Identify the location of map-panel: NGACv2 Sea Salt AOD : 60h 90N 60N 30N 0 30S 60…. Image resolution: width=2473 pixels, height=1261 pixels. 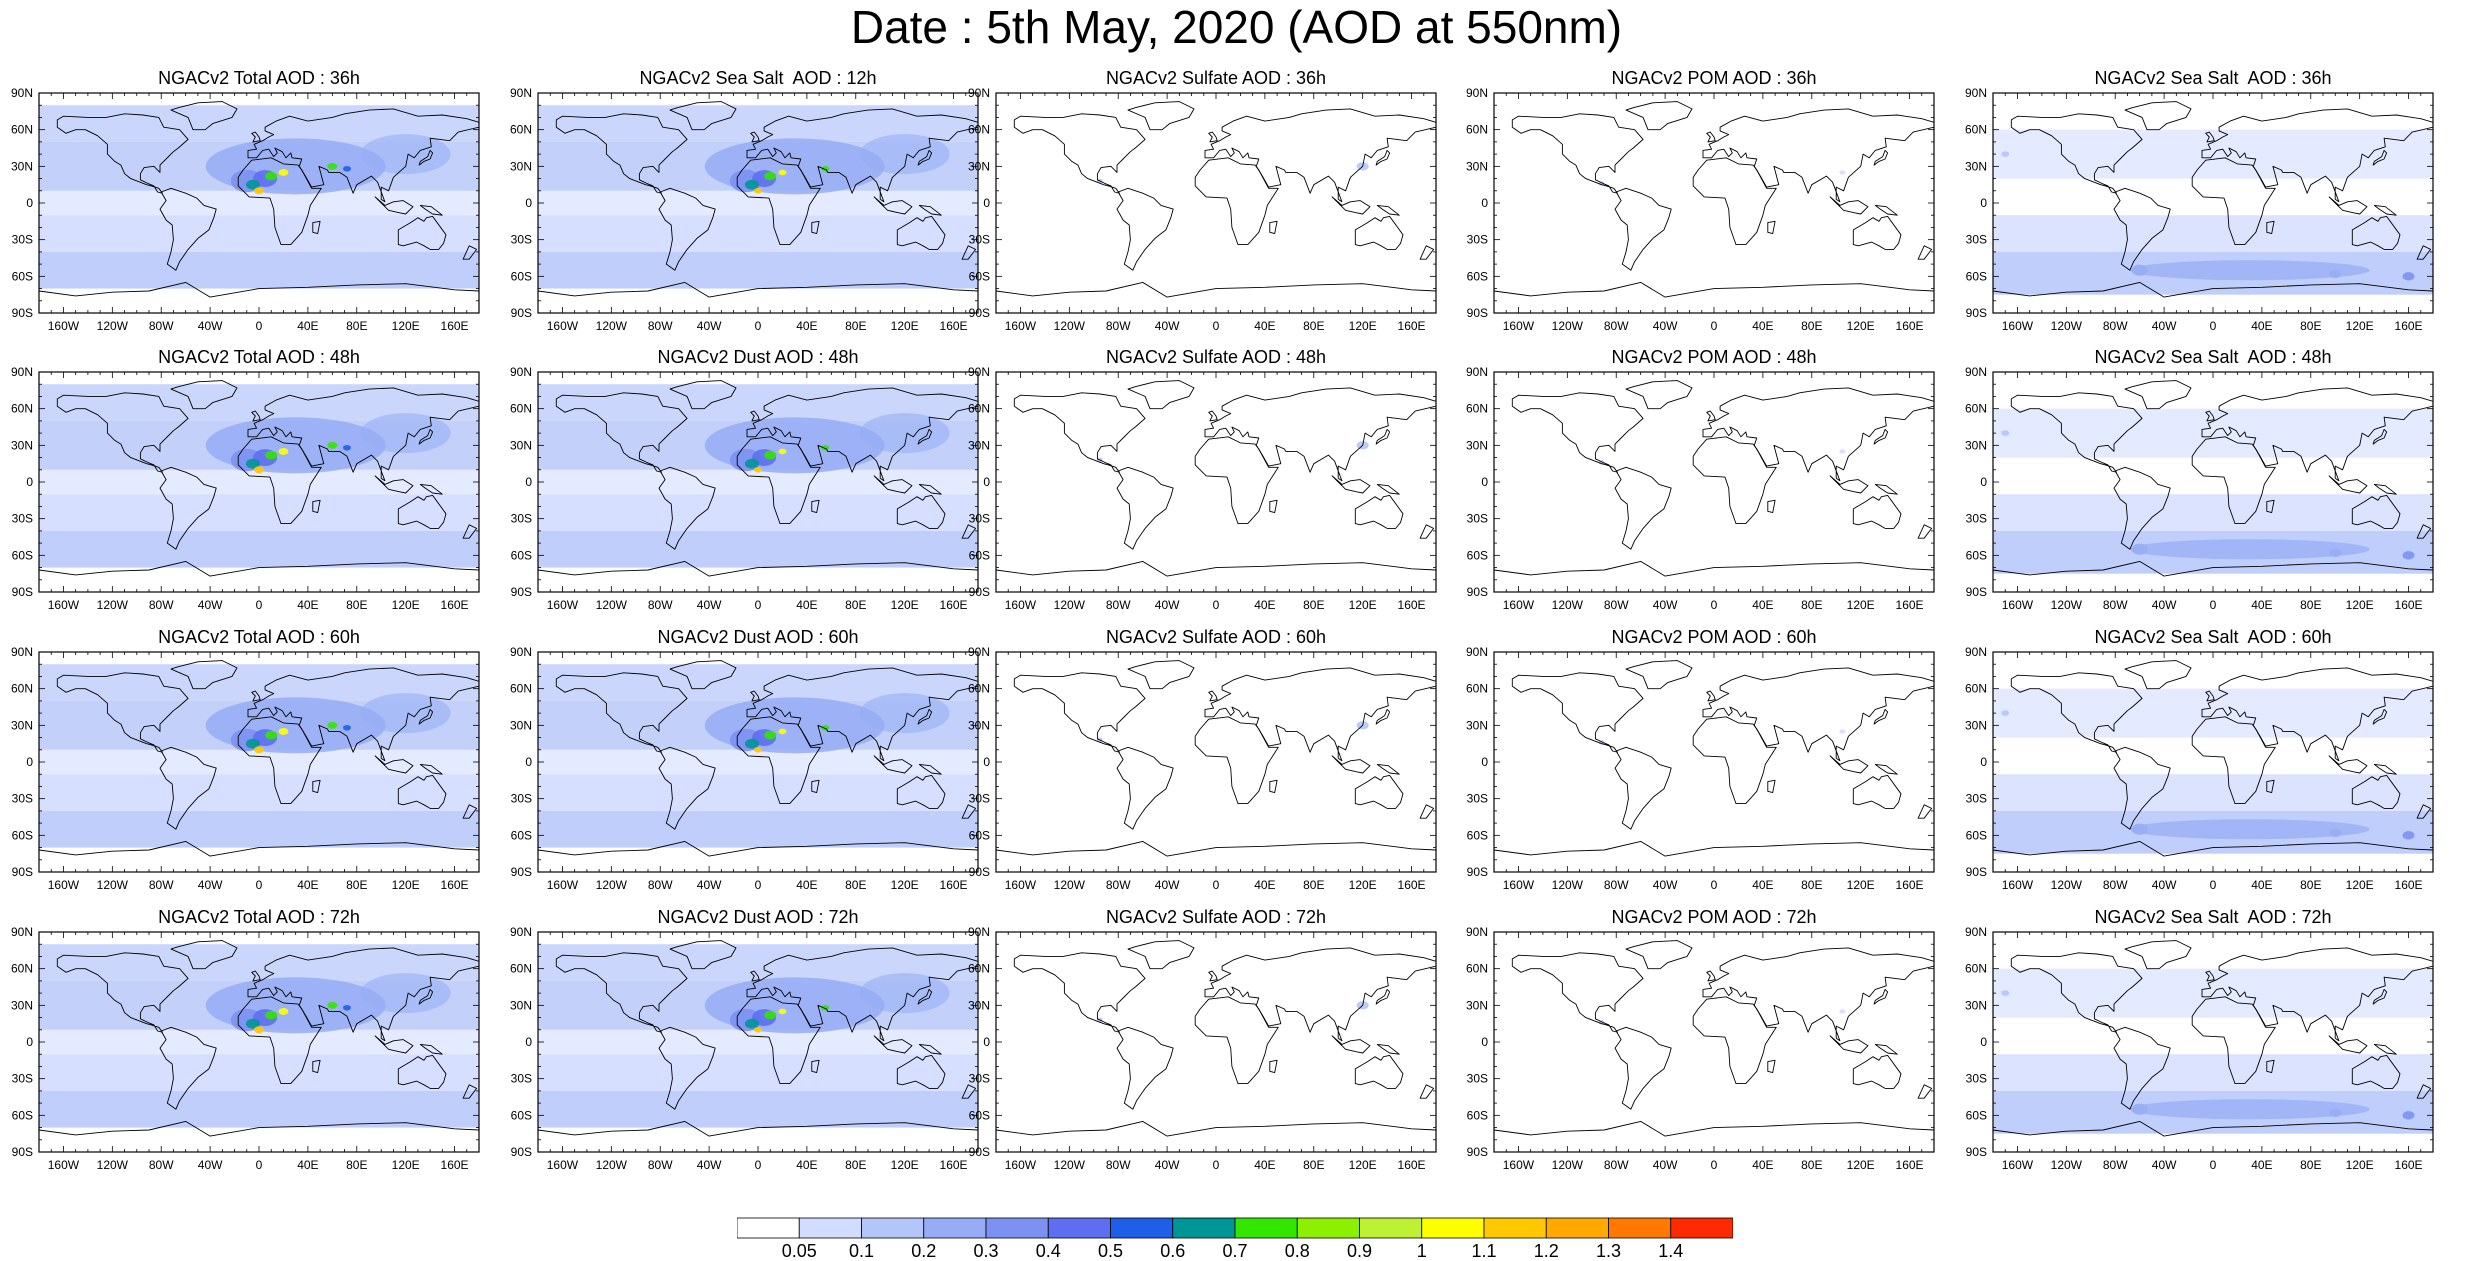
(2199, 757).